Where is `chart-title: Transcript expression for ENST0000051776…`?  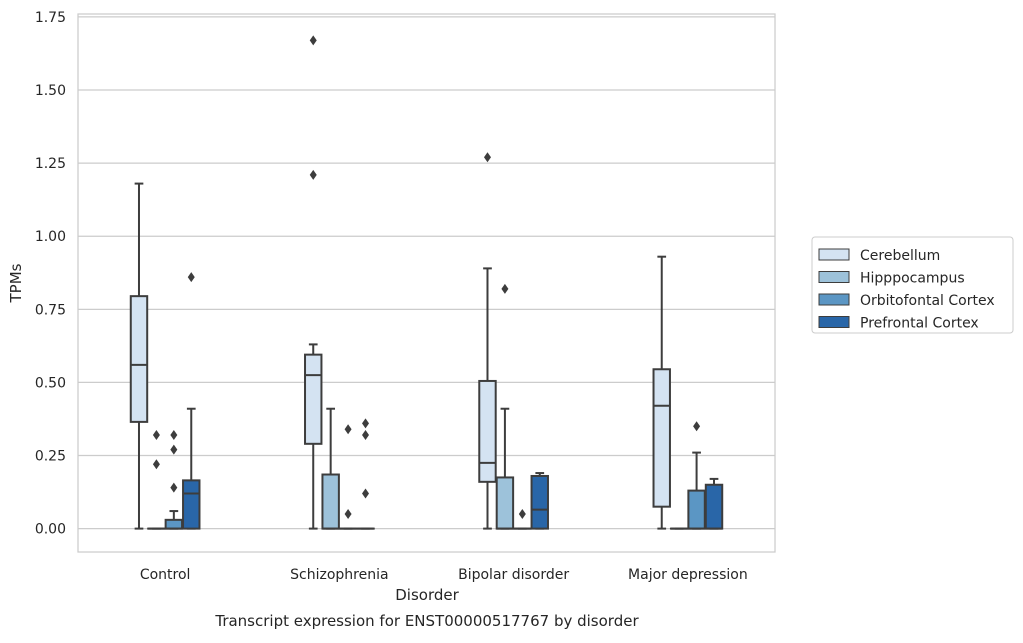
chart-title: Transcript expression for ENST0000051776… is located at coordinates (426, 621).